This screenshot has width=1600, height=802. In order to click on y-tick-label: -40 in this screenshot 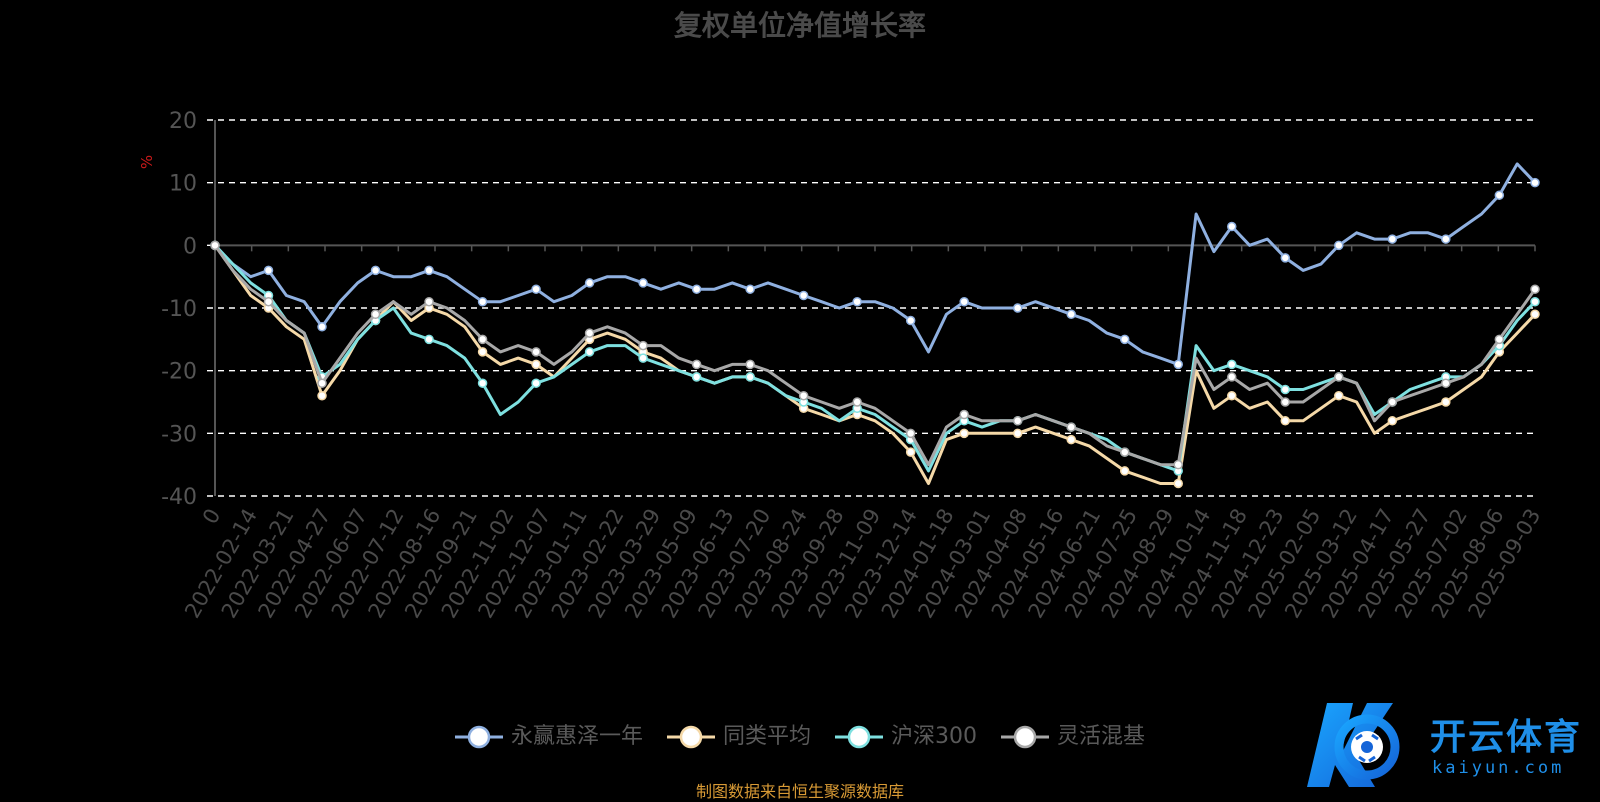, I will do `click(179, 497)`.